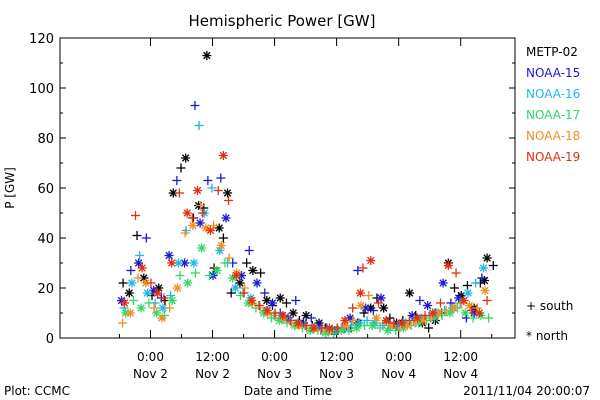 This screenshot has height=400, width=600. Describe the element at coordinates (41, 89) in the screenshot. I see `y-tick-label: 100` at that location.